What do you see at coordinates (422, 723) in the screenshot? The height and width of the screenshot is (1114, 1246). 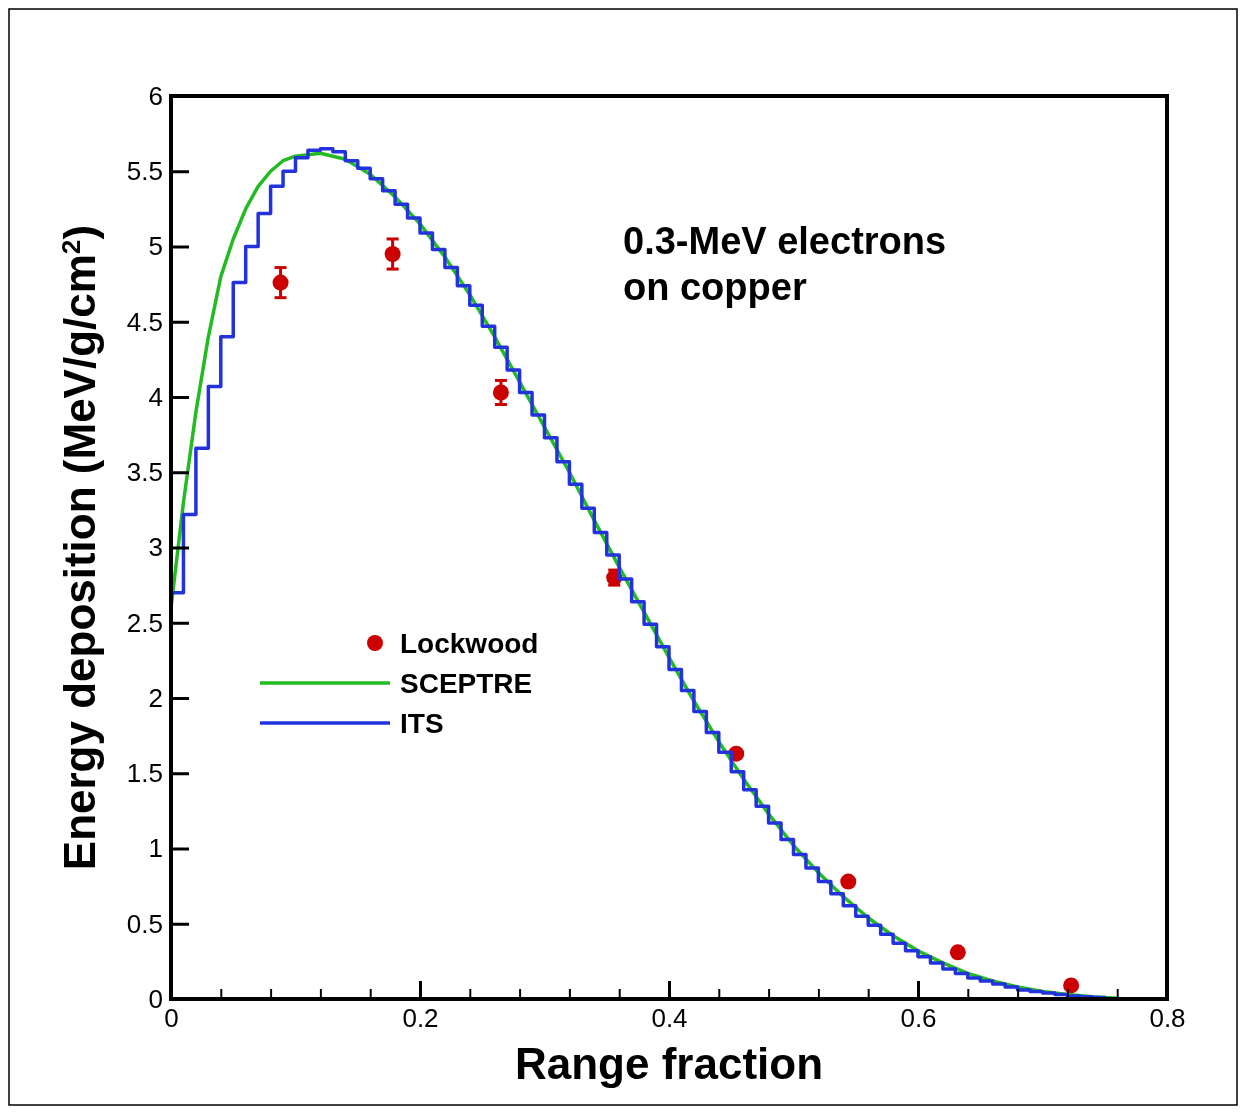 I see `legend-label: ITS` at bounding box center [422, 723].